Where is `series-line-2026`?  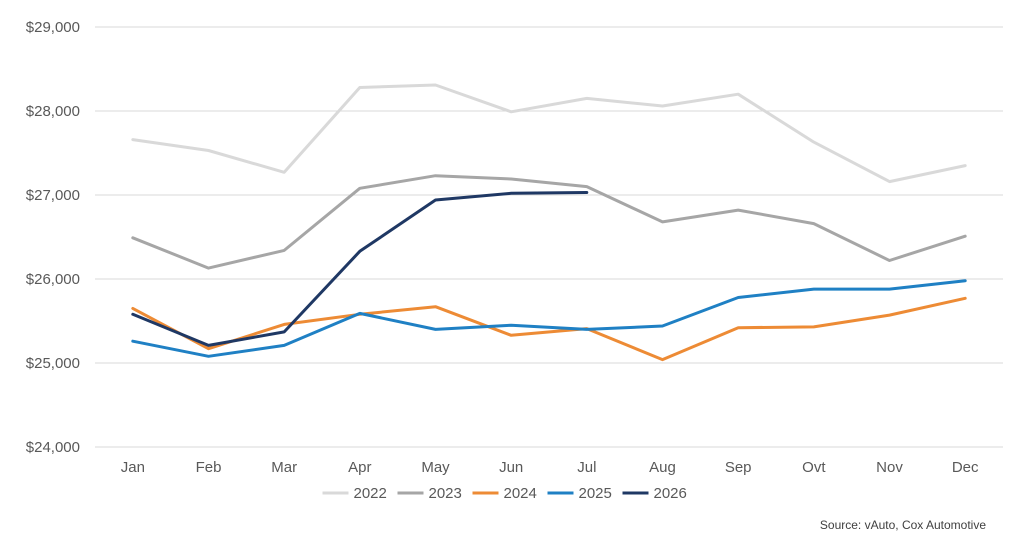 series-line-2026 is located at coordinates (360, 269).